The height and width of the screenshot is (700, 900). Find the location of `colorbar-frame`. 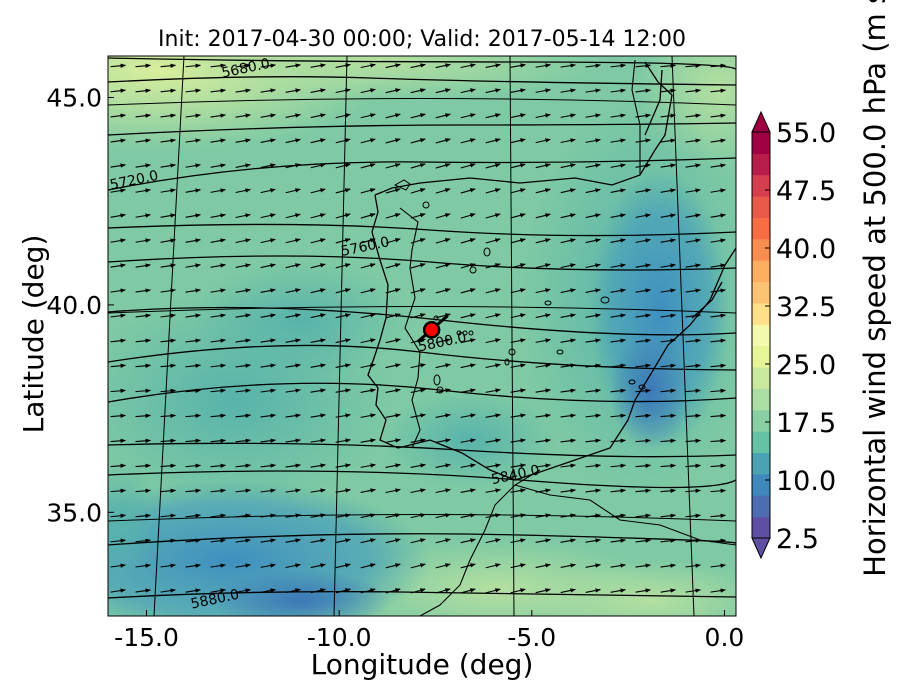

colorbar-frame is located at coordinates (761, 335).